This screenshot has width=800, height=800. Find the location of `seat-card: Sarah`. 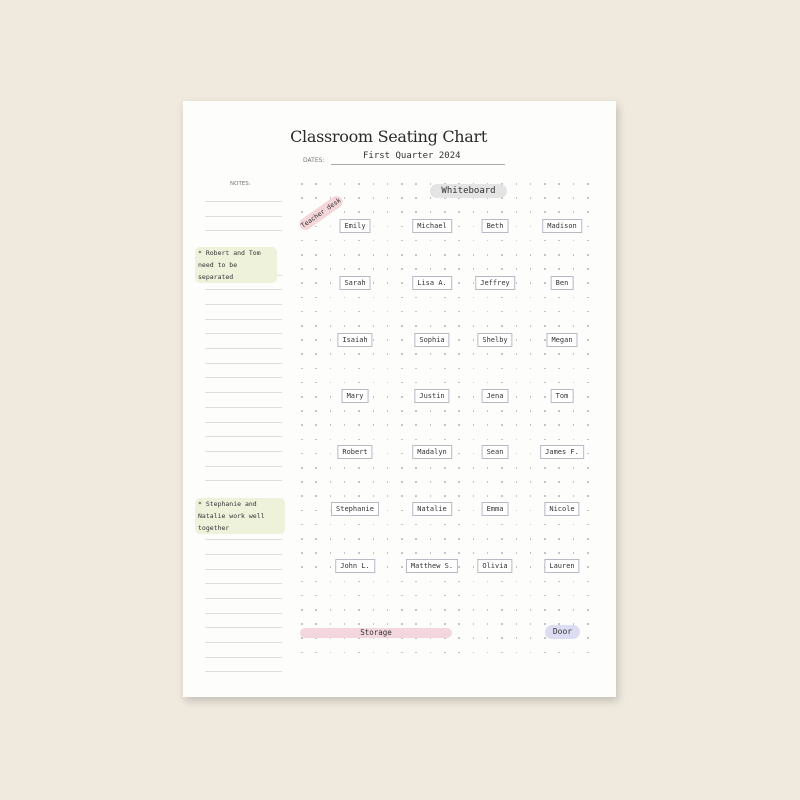

seat-card: Sarah is located at coordinates (355, 283).